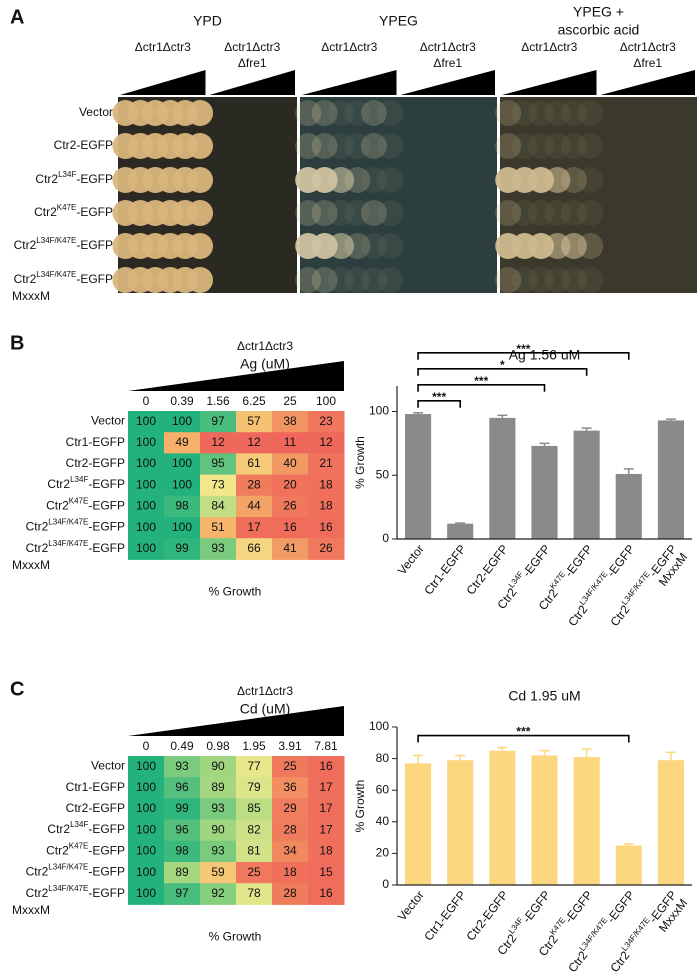 The height and width of the screenshot is (980, 700). What do you see at coordinates (326, 527) in the screenshot?
I see `cell-label: 16` at bounding box center [326, 527].